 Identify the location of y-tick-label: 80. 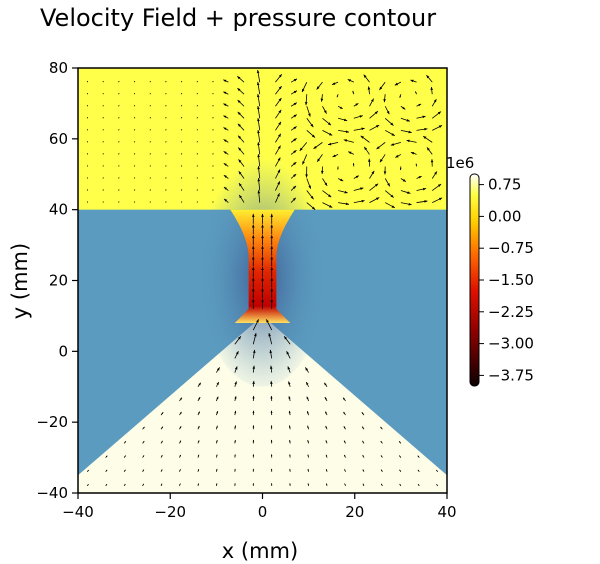
(58, 68).